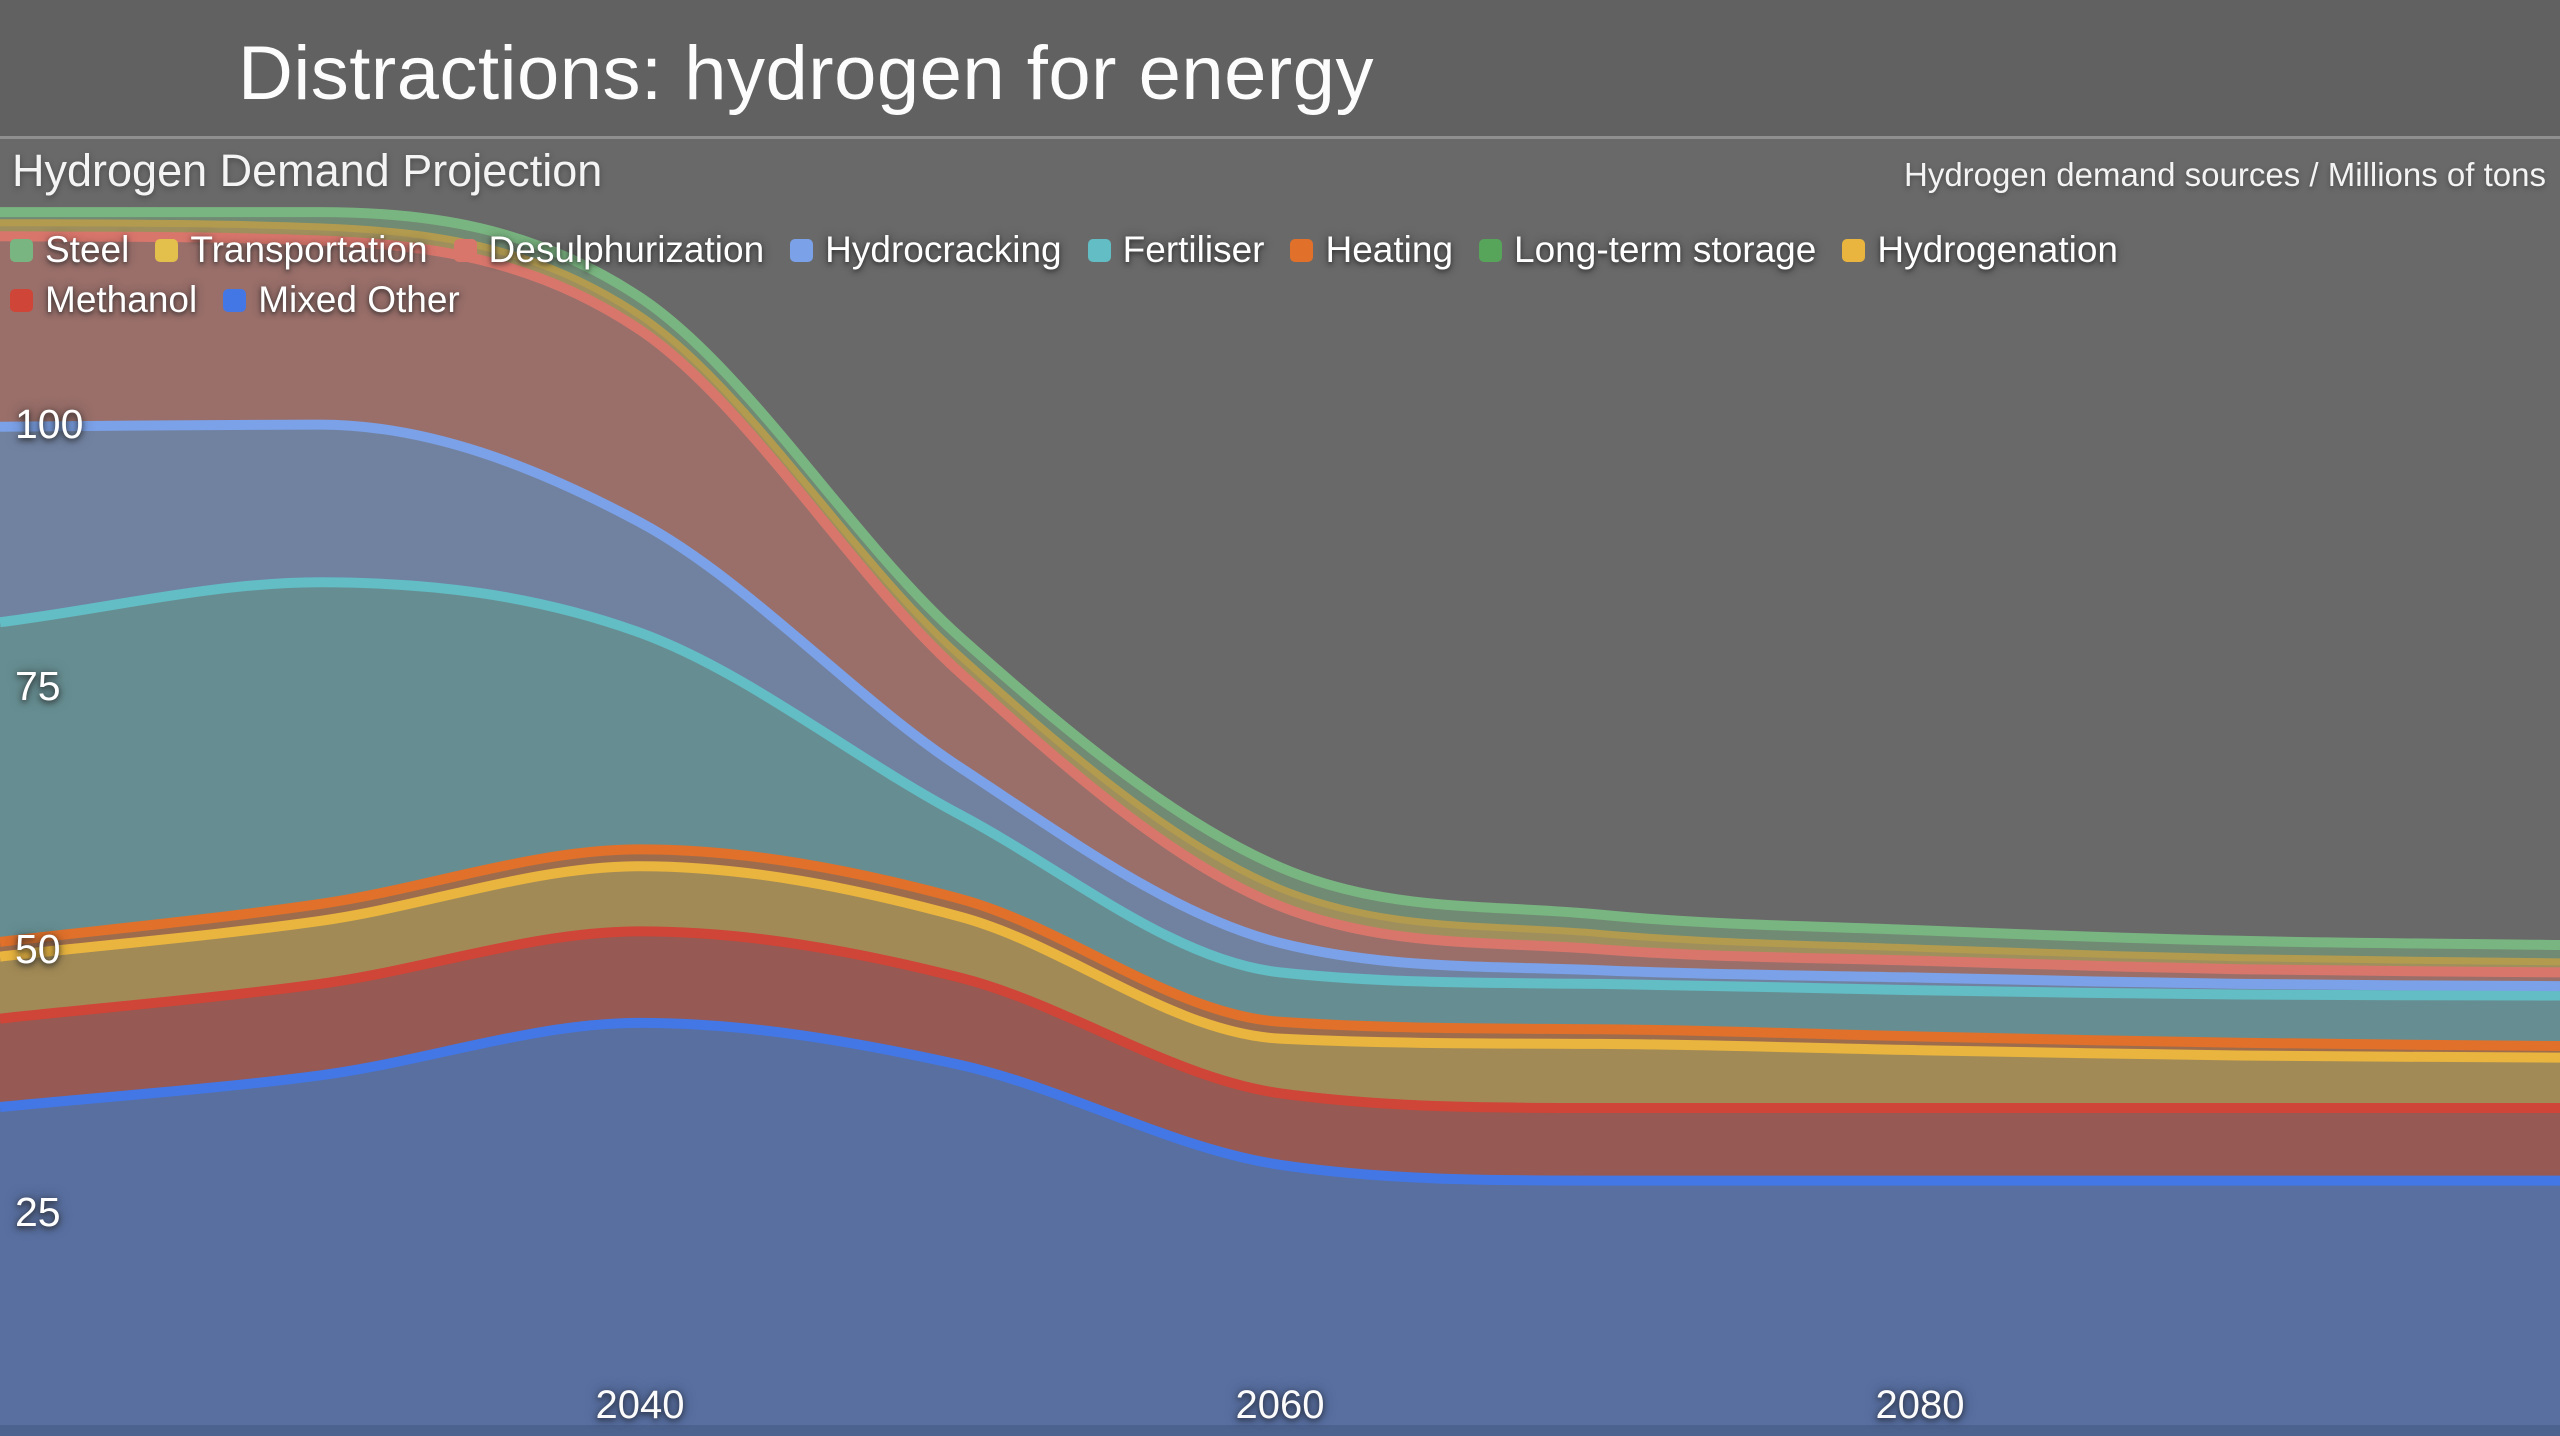 This screenshot has height=1436, width=2560. I want to click on legend-item-desulphurization: Desulphurization, so click(609, 250).